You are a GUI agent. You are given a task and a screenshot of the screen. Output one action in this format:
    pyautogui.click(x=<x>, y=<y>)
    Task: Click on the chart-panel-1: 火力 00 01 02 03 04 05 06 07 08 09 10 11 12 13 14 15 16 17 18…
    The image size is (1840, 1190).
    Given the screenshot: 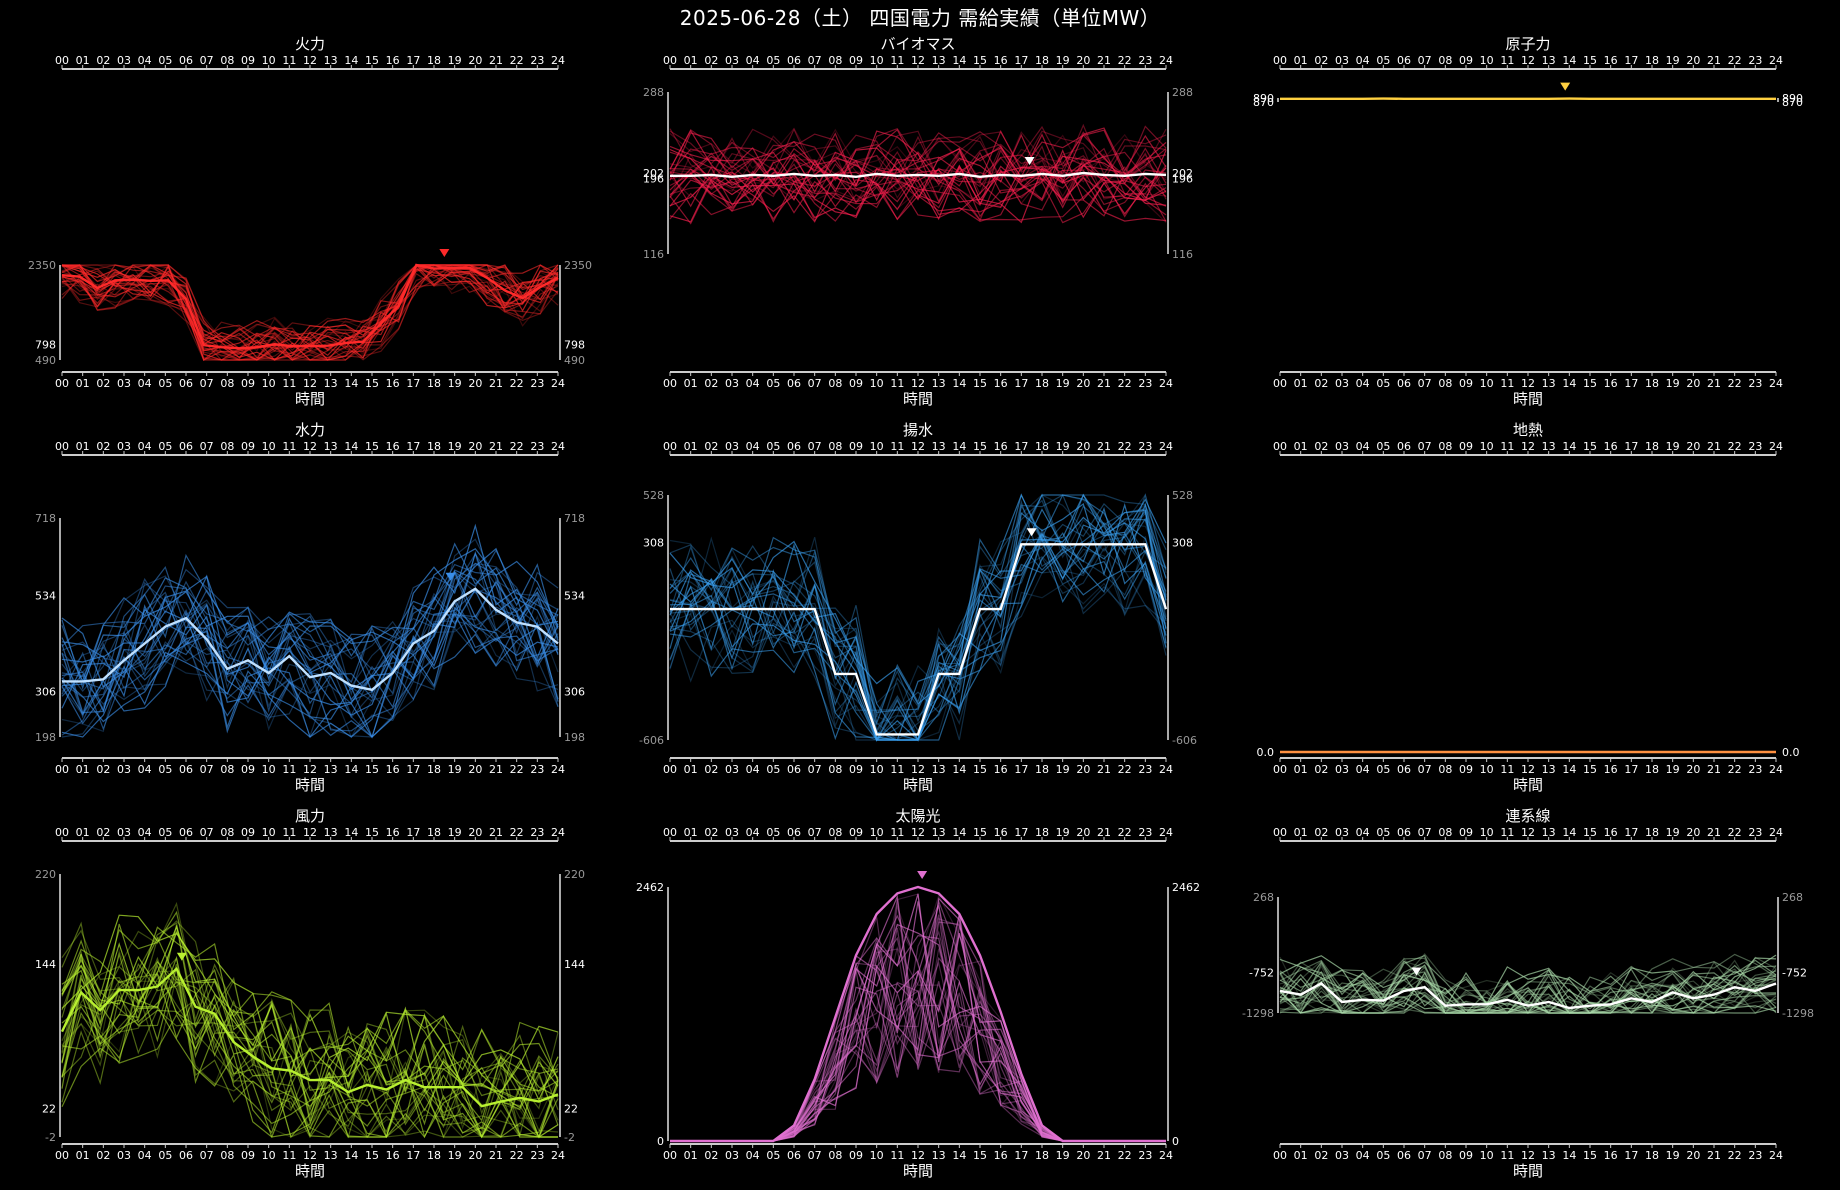 What is the action you would take?
    pyautogui.click(x=310, y=221)
    